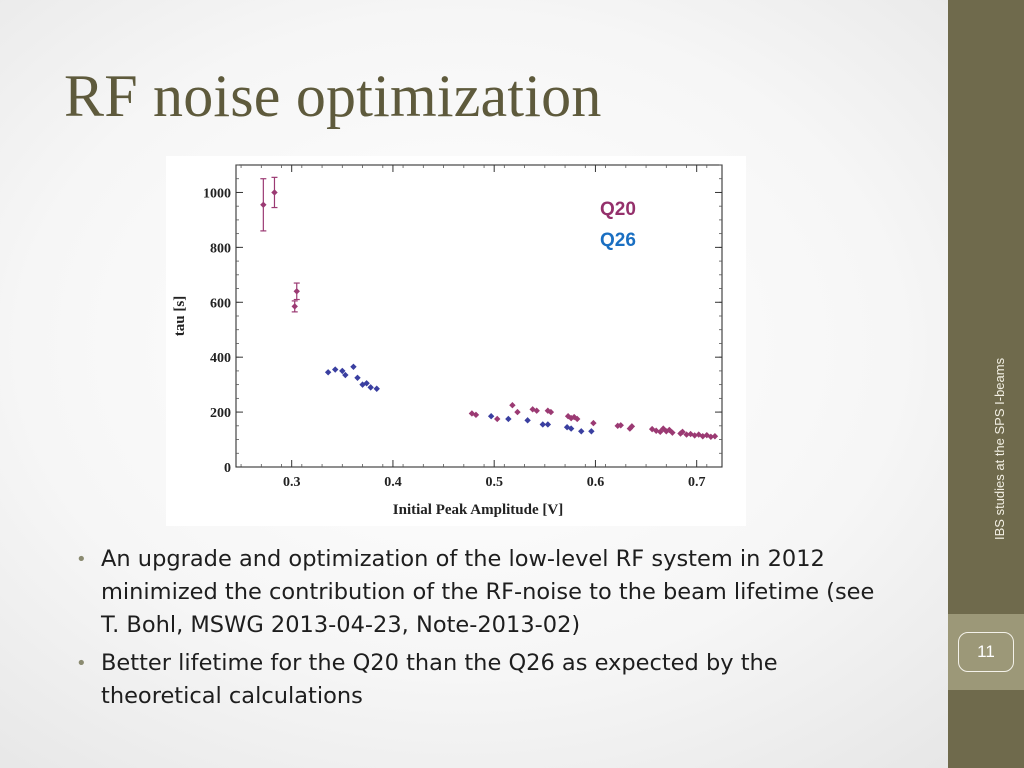  Describe the element at coordinates (393, 482) in the screenshot. I see `x-tick-label: 0.4` at that location.